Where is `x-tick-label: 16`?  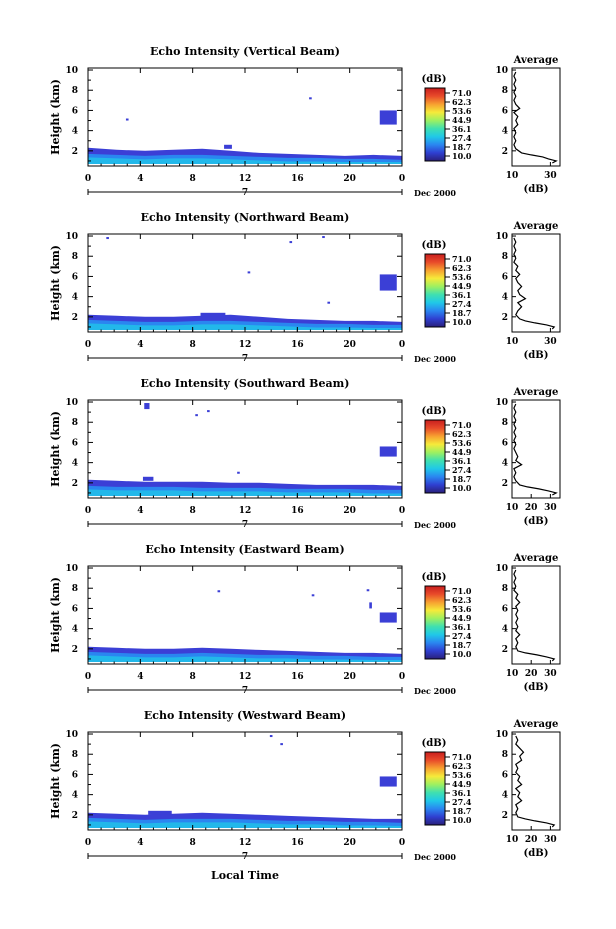 x-tick-label: 16 is located at coordinates (297, 843).